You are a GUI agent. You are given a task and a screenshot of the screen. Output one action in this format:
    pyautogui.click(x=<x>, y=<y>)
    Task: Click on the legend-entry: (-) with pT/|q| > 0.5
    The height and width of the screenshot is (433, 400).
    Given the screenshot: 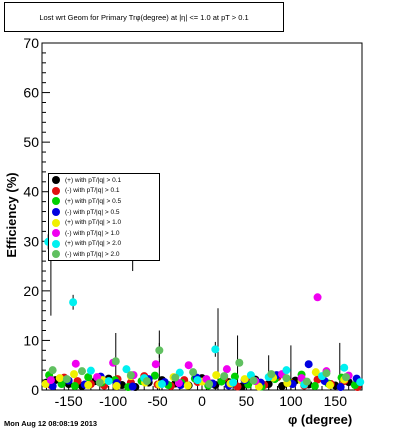 What is the action you would take?
    pyautogui.click(x=104, y=212)
    